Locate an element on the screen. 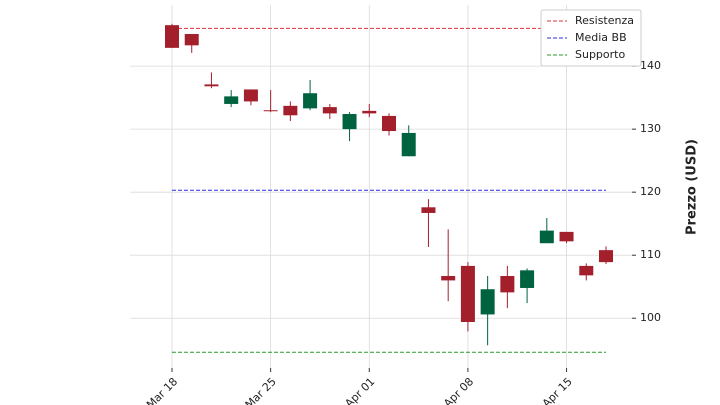  x-tick-label: Mar 18 is located at coordinates (162, 390).